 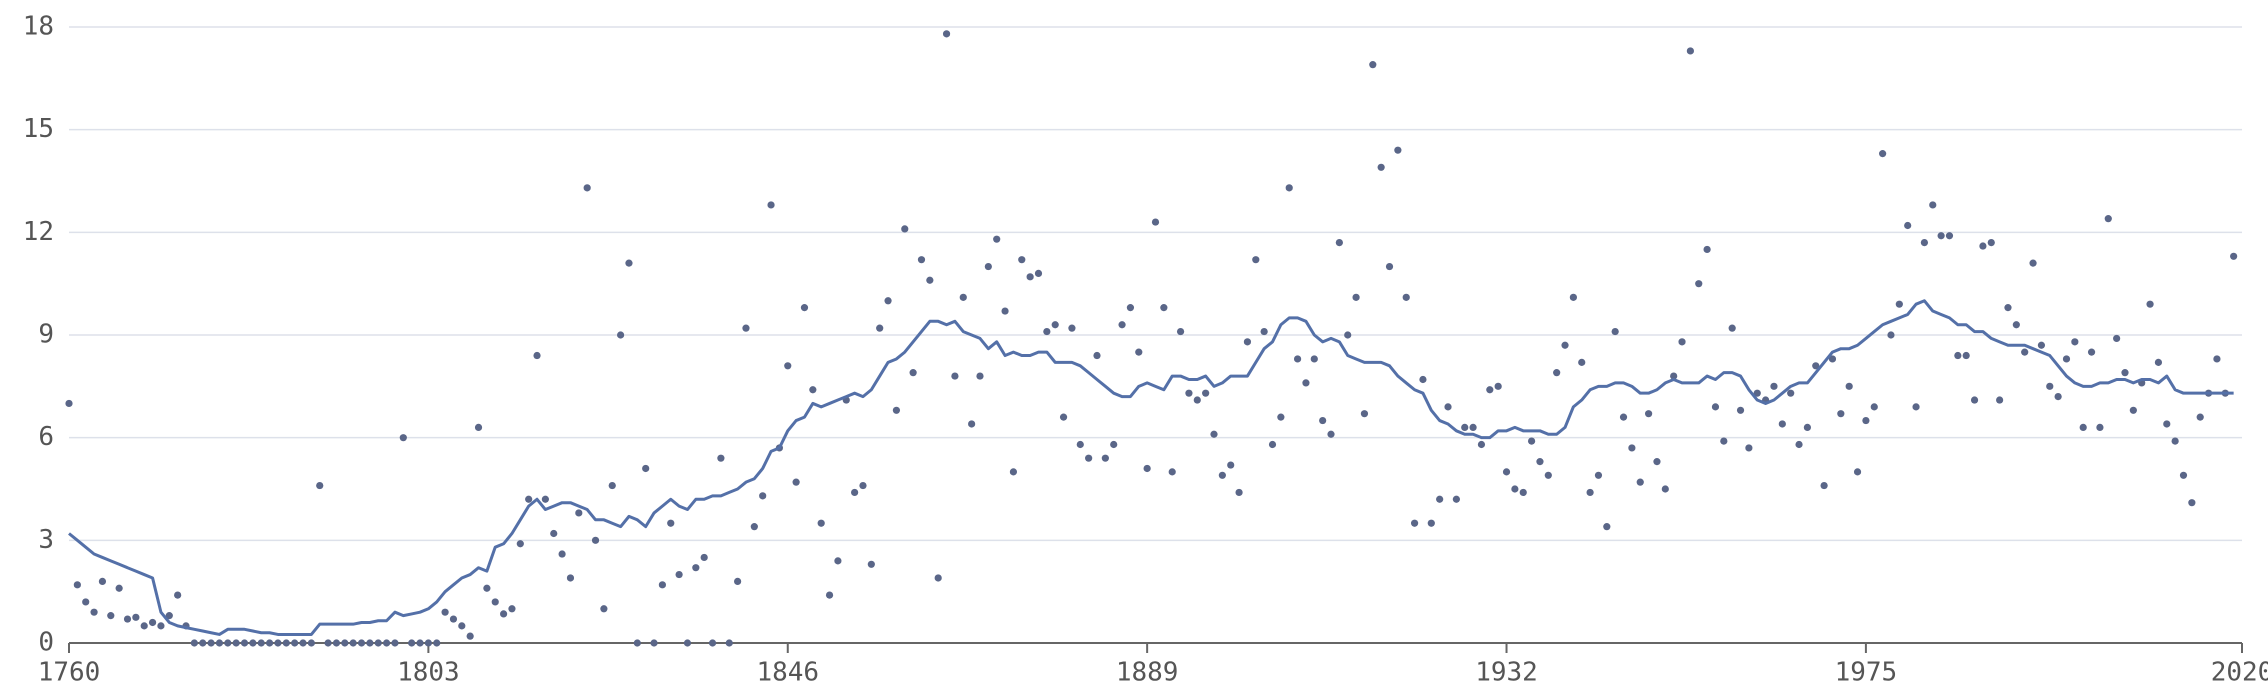 What do you see at coordinates (46, 335) in the screenshot?
I see `y-tick-label: 9` at bounding box center [46, 335].